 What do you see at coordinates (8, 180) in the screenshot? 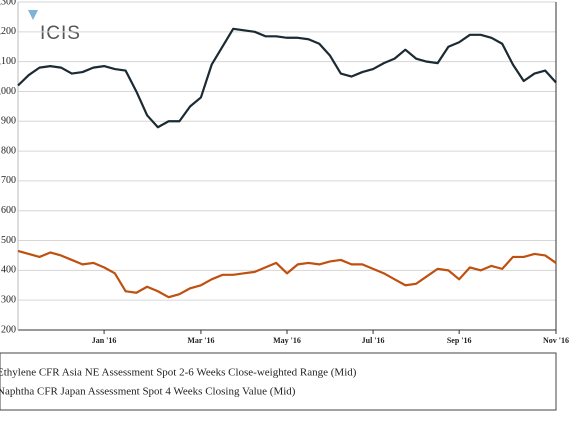
I see `y-tick-label: 700` at bounding box center [8, 180].